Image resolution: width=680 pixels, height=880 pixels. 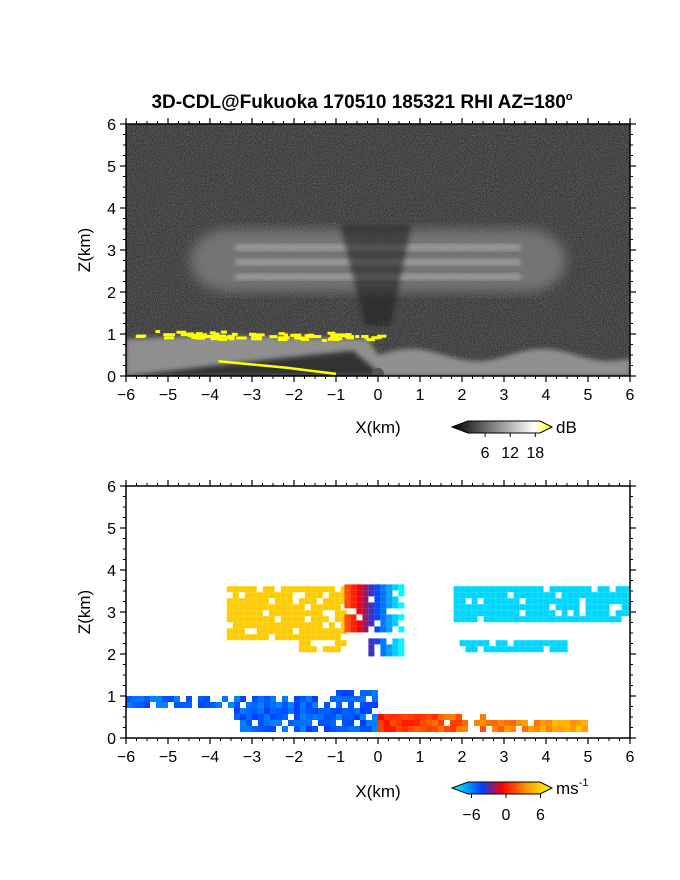 What do you see at coordinates (111, 125) in the screenshot?
I see `backscatter-y-tick-label: 6` at bounding box center [111, 125].